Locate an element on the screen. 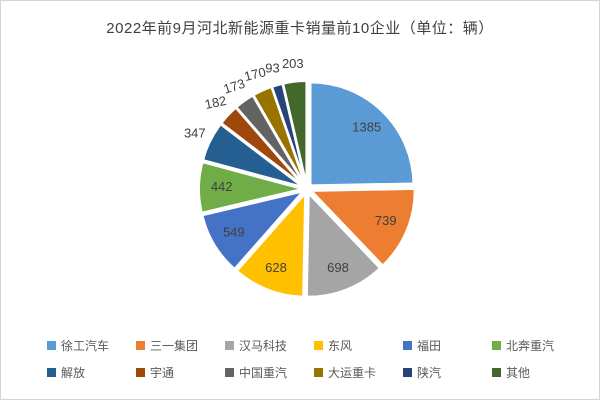 This screenshot has width=600, height=400. legend-item-徐工汽车: 徐工汽车 is located at coordinates (91, 345).